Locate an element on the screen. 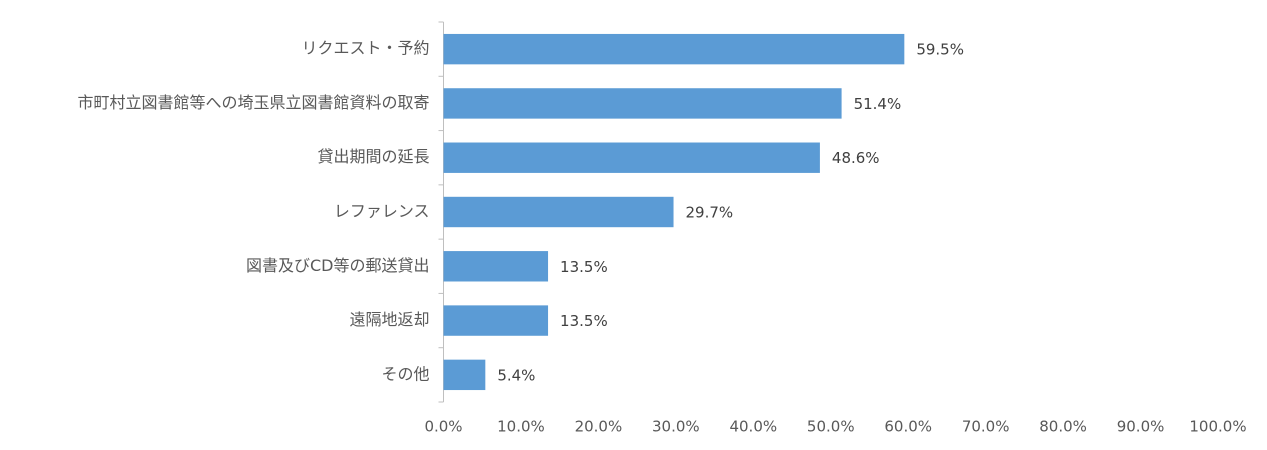 The width and height of the screenshot is (1267, 450). x-tick-label: 60.0% is located at coordinates (908, 427).